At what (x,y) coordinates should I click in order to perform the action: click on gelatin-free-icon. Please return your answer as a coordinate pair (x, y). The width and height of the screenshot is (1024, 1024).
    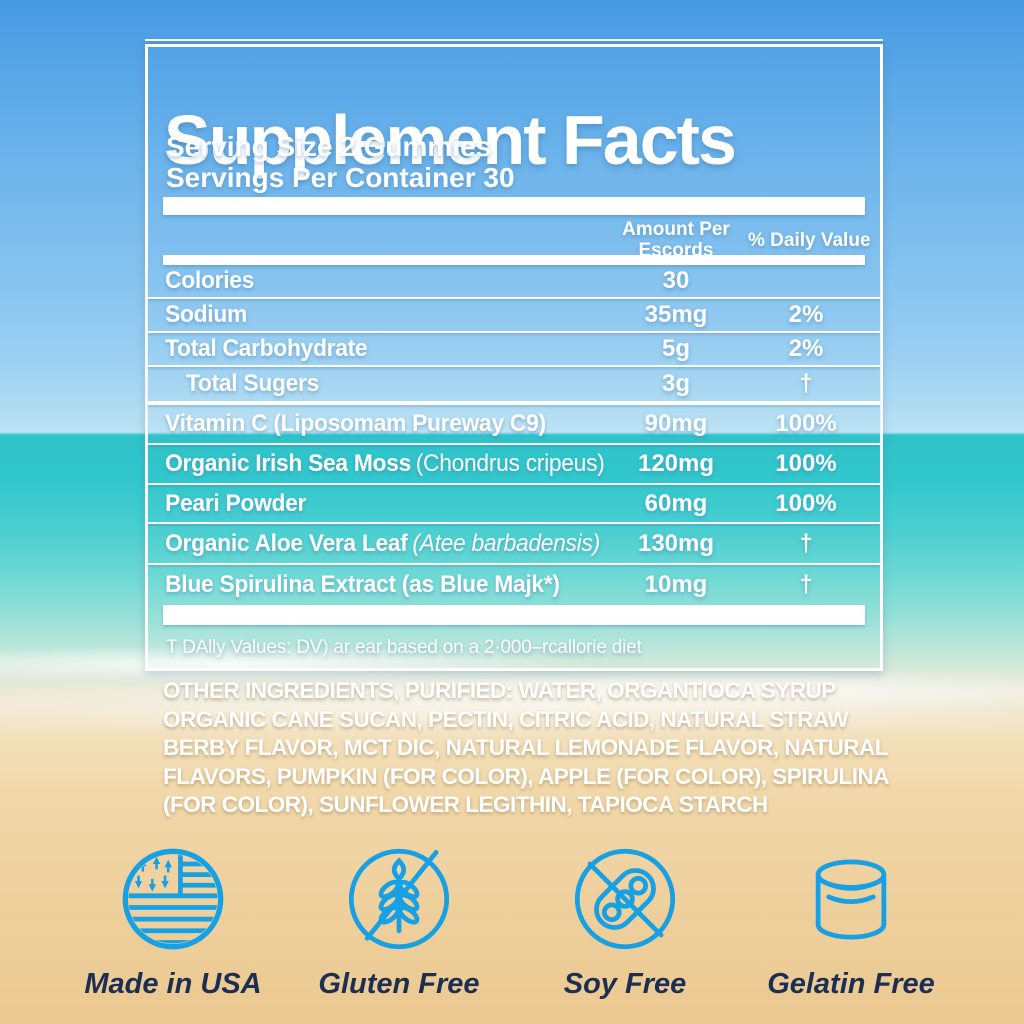
    Looking at the image, I should click on (851, 899).